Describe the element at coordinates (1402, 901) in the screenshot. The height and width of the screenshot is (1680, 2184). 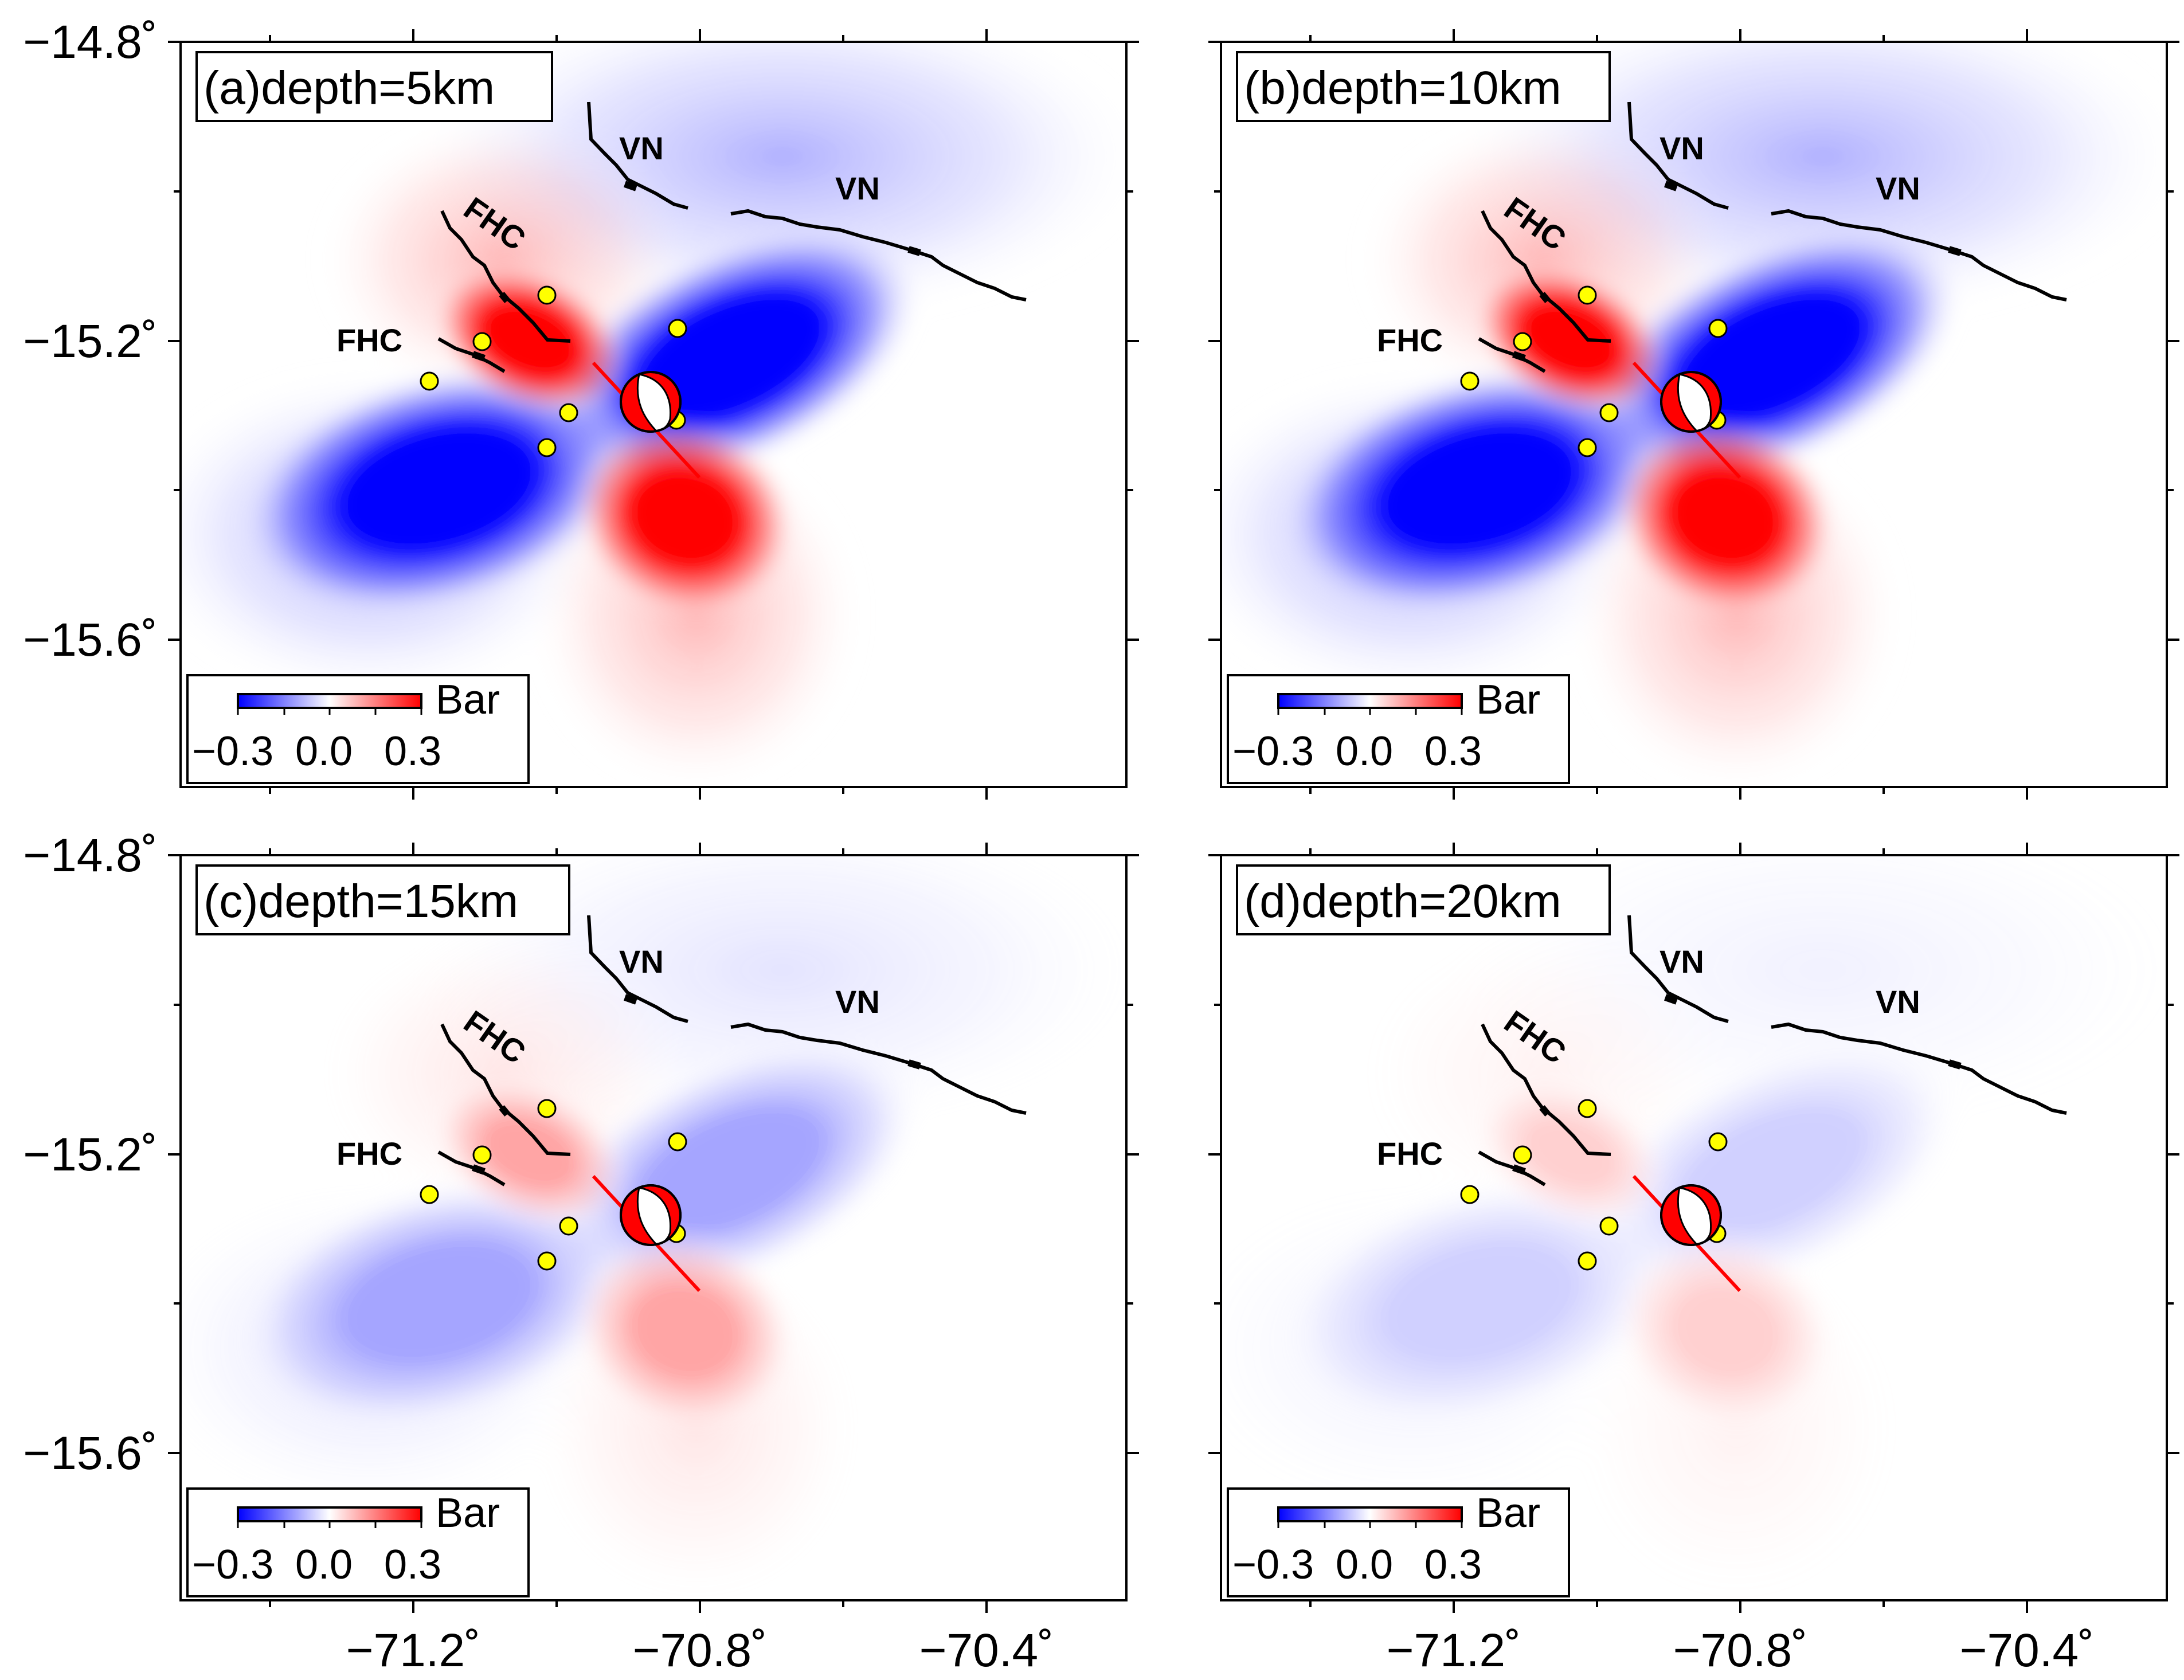
I see `panel-label-text: (d)depth=20km` at that location.